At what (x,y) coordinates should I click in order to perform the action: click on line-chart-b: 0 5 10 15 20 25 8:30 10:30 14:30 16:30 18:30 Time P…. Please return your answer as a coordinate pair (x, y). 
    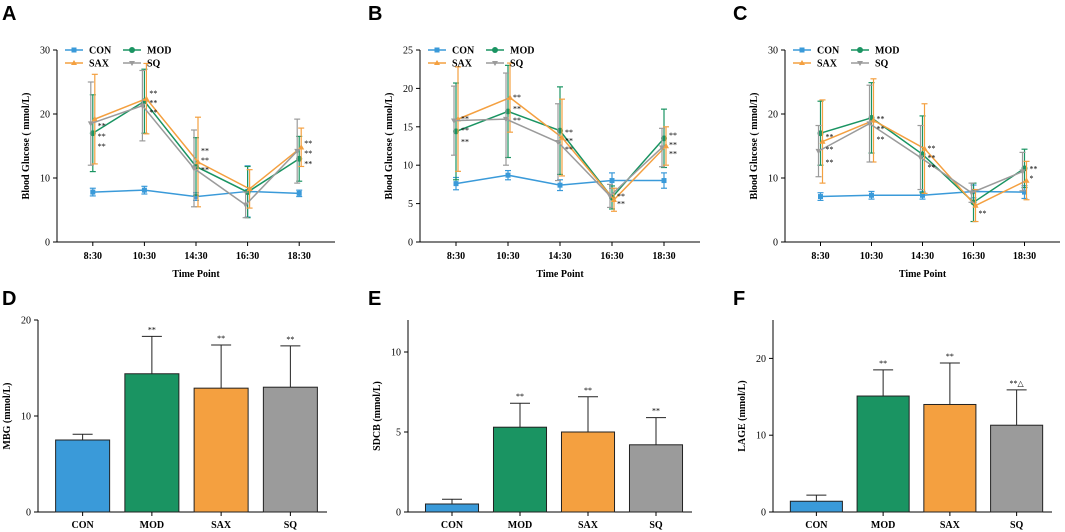
    Looking at the image, I should click on (542, 163).